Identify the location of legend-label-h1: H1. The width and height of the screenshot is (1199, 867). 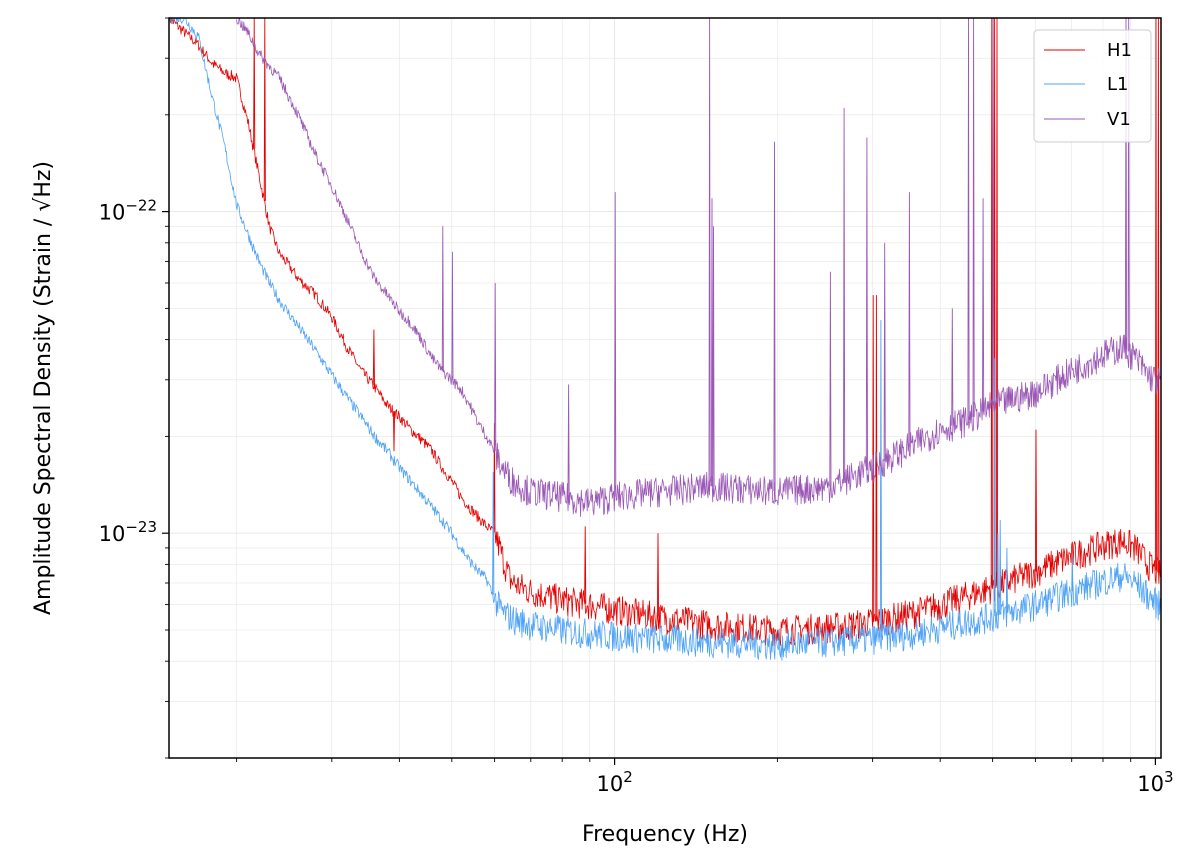
(1119, 50).